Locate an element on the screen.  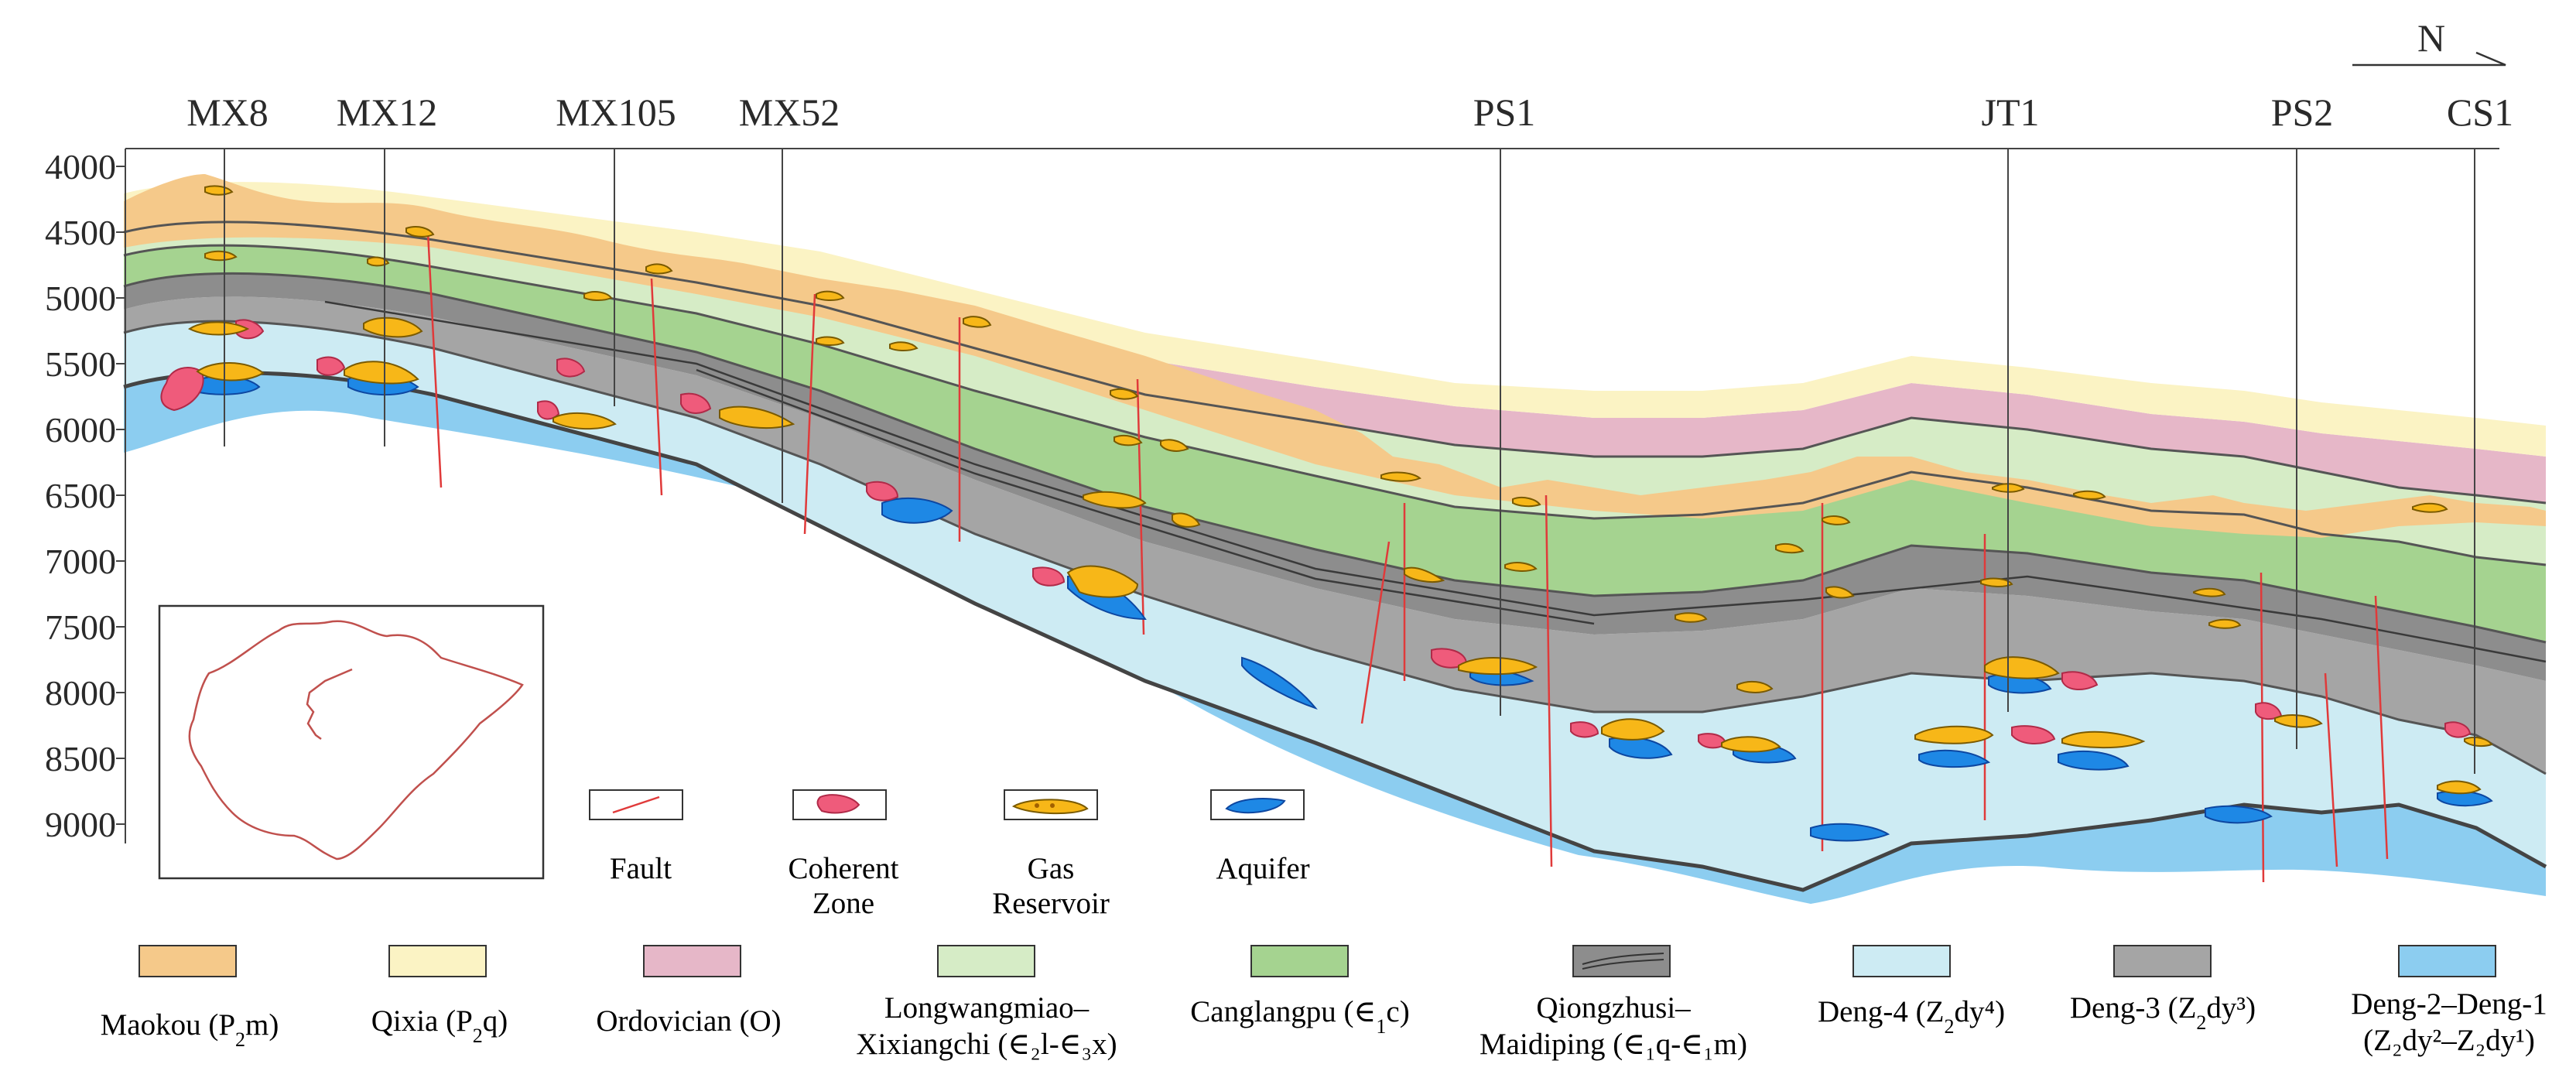
legend-aquifer-label: Aquifer is located at coordinates (1263, 868).